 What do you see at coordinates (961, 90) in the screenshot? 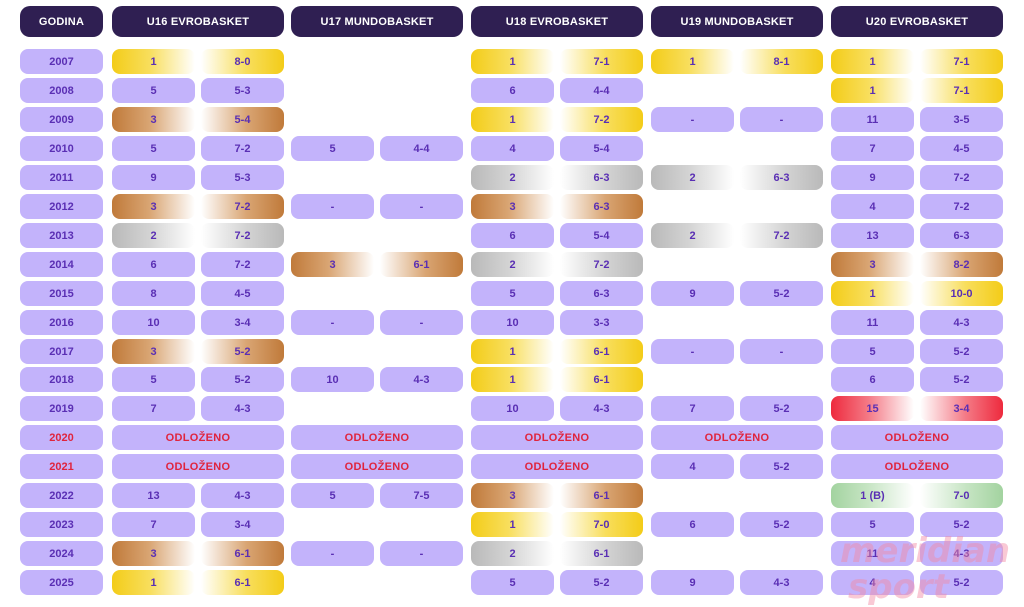
I see `record-u20-2008: 7-1` at bounding box center [961, 90].